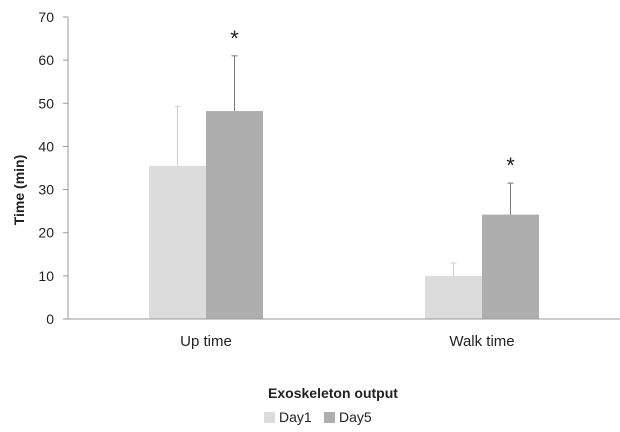 The height and width of the screenshot is (432, 620). I want to click on x-axis-title: Exoskeleton output, so click(333, 393).